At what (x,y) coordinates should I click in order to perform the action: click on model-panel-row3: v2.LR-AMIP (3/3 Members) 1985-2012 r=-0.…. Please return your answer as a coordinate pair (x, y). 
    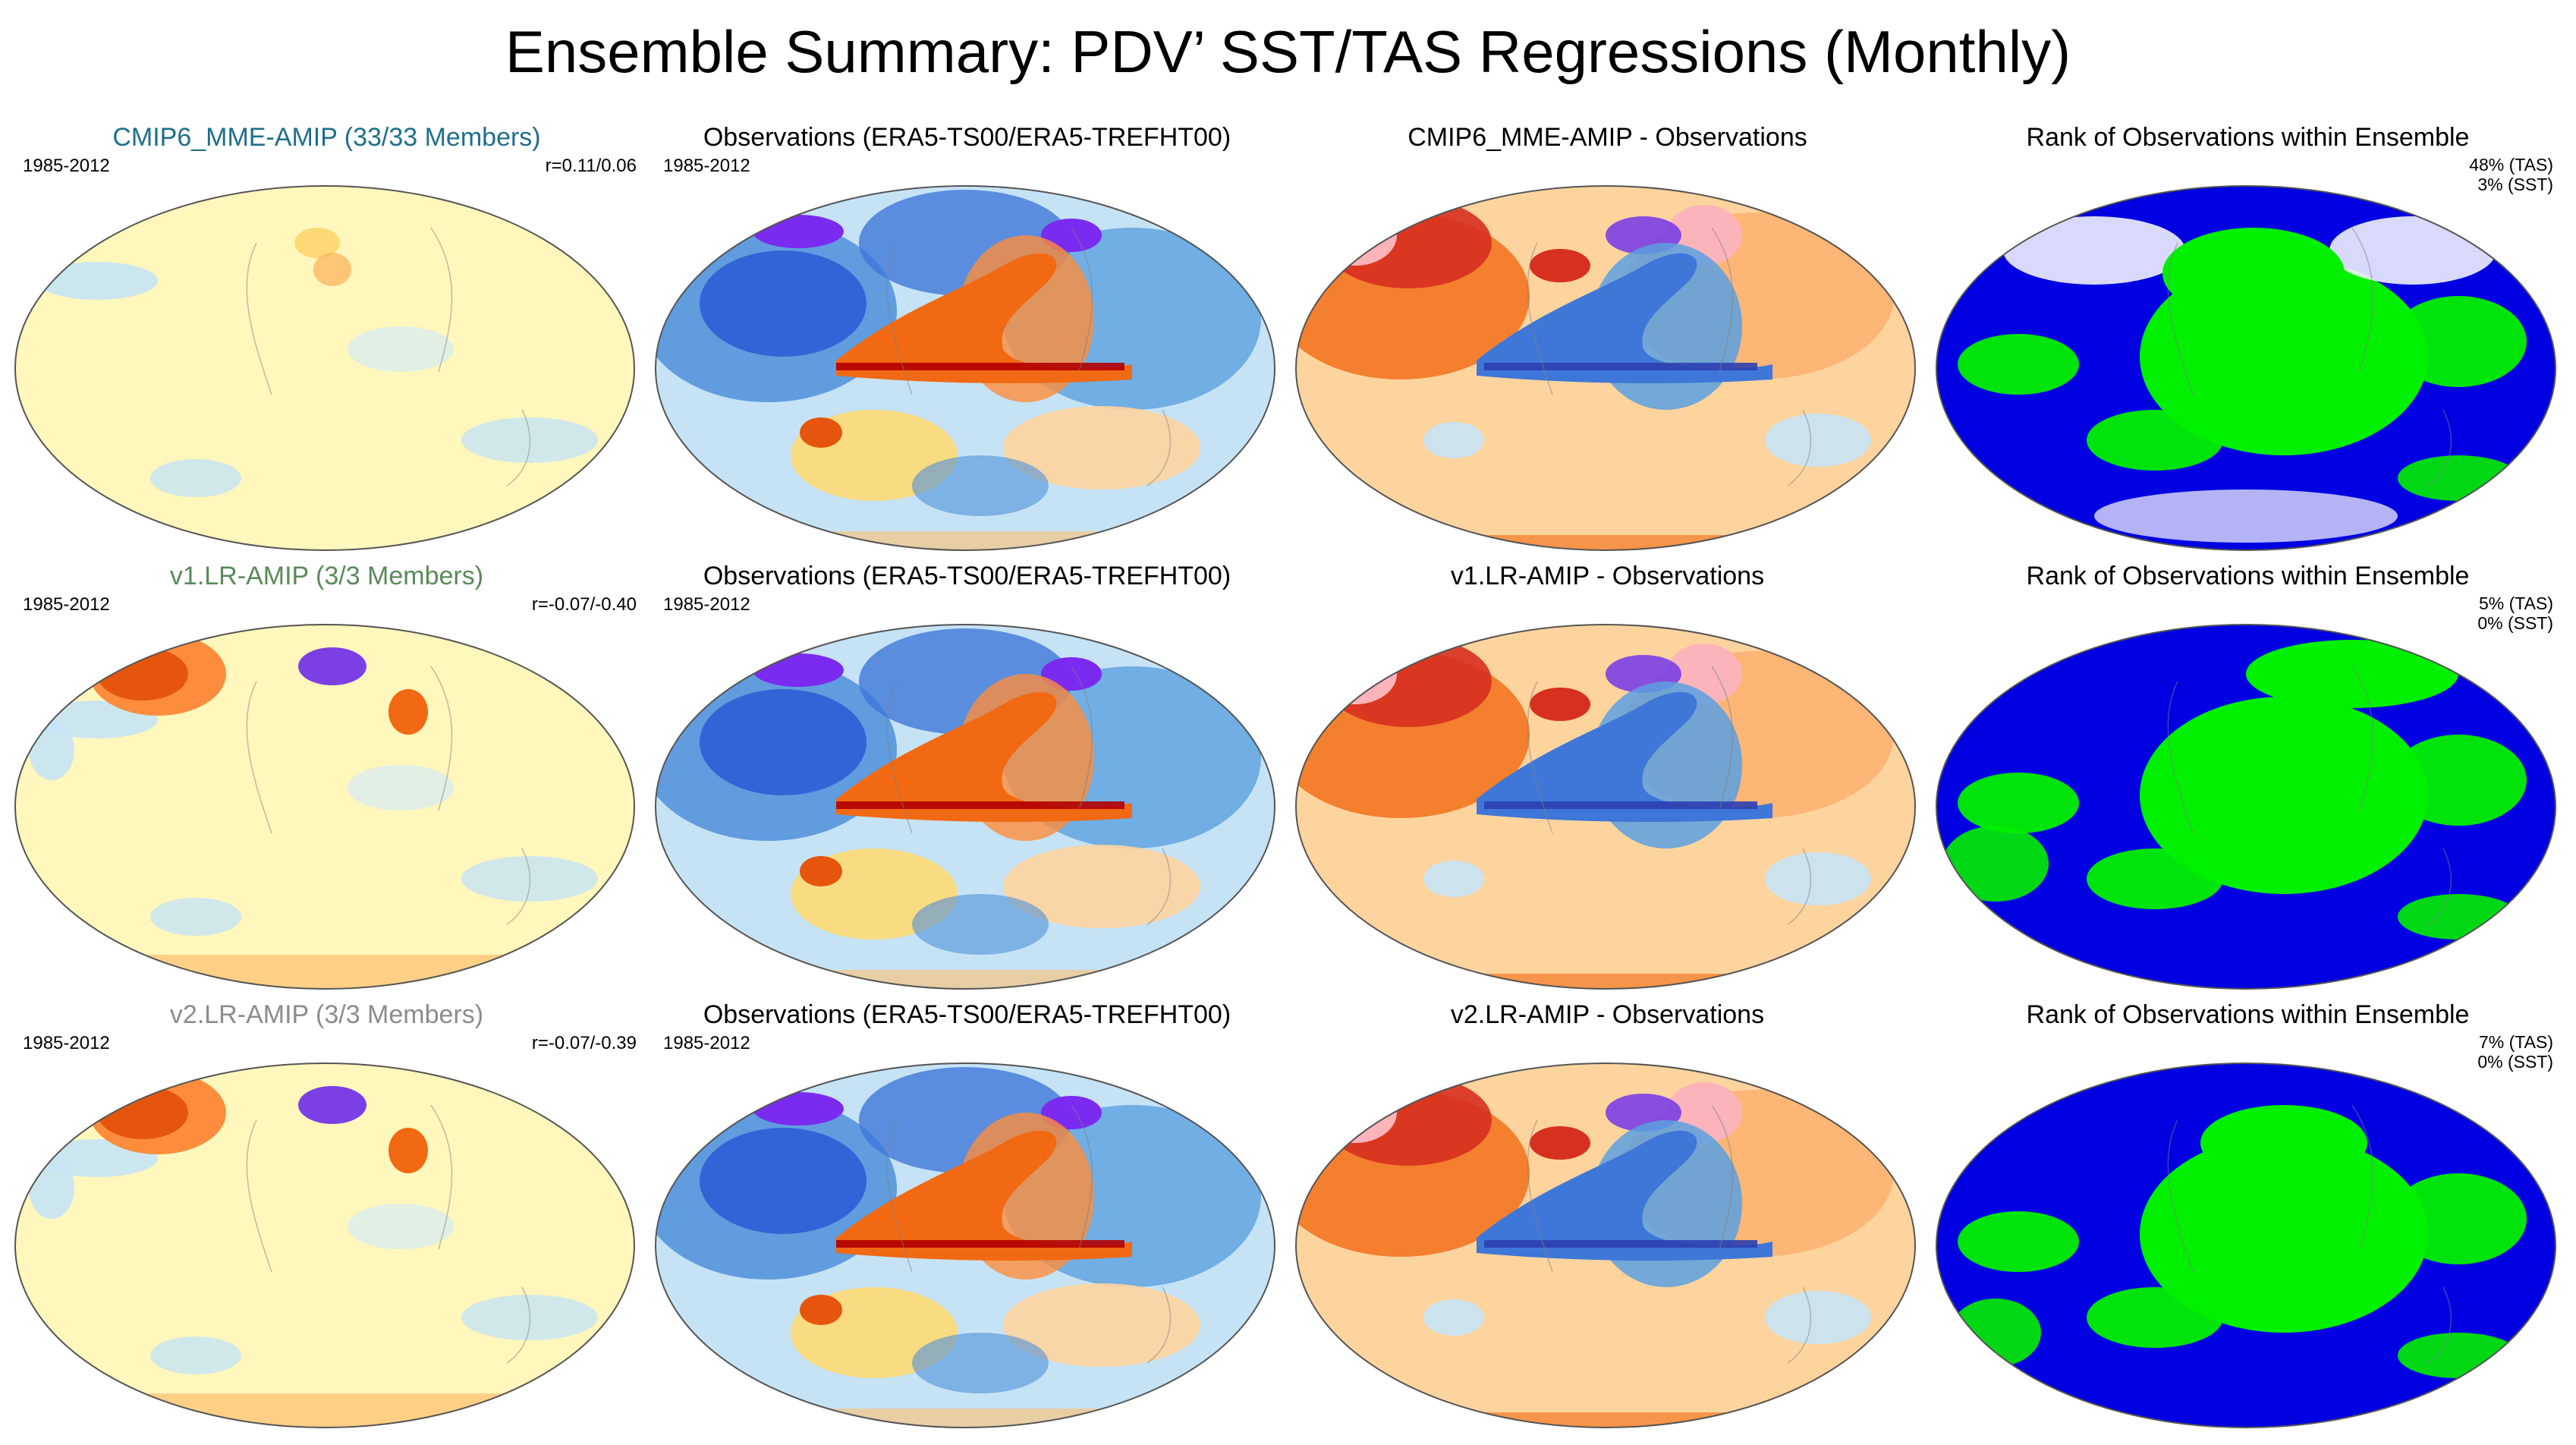
    Looking at the image, I should click on (326, 1219).